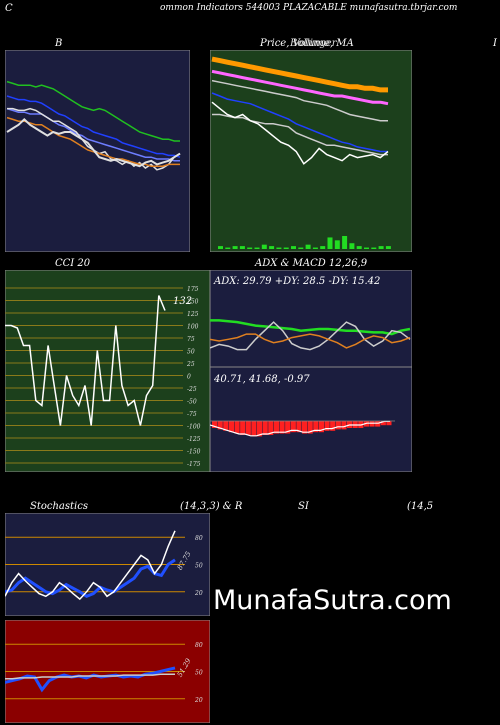  I want to click on cci-tick-label: 75, so click(191, 339).